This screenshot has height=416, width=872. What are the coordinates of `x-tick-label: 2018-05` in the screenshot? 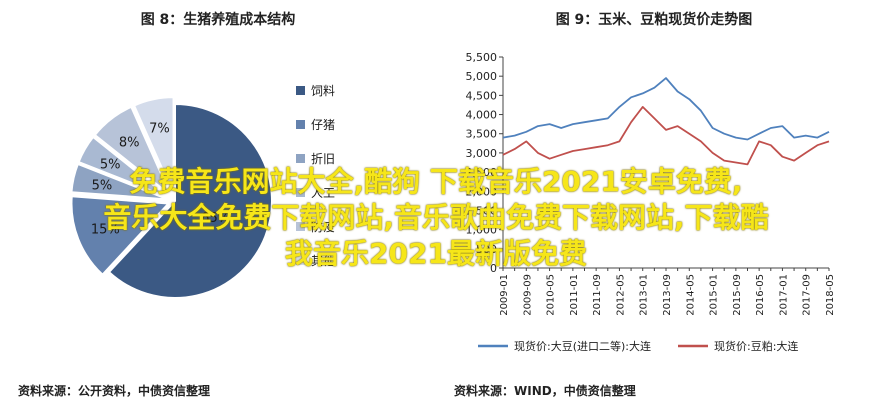 It's located at (830, 295).